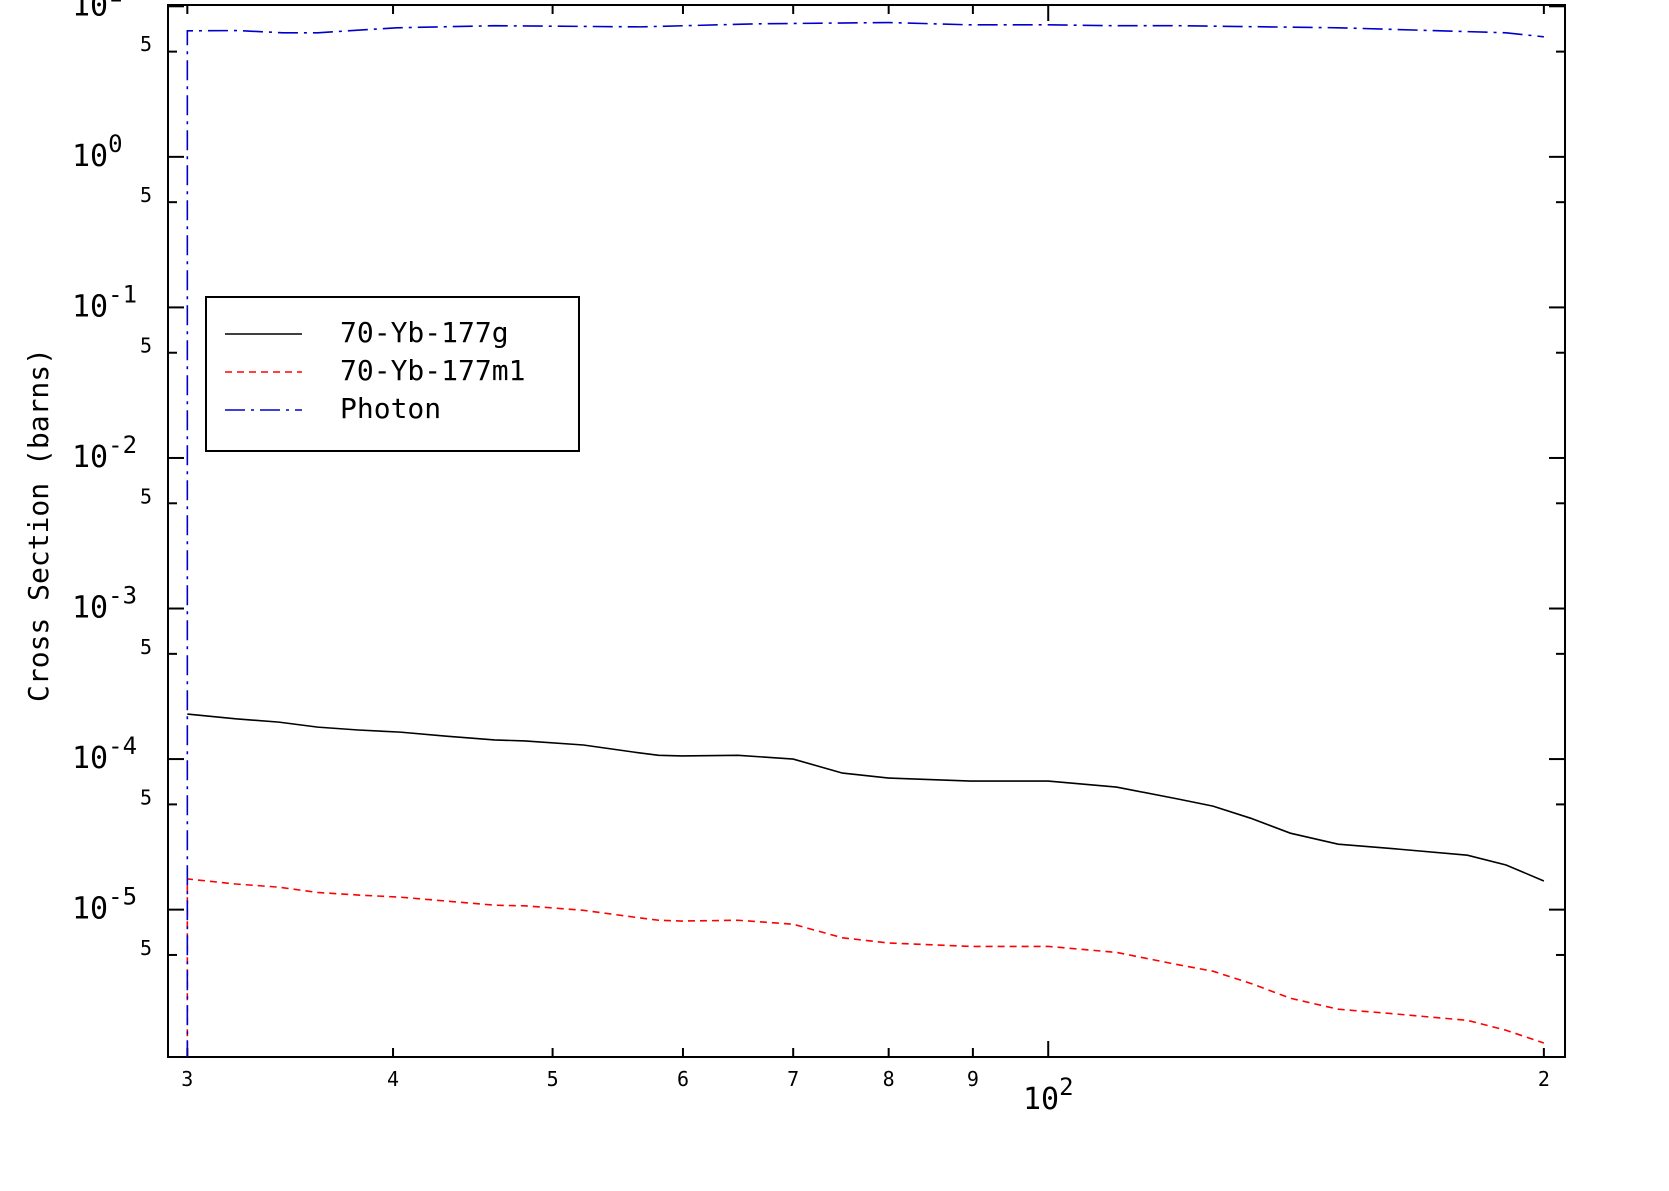 The height and width of the screenshot is (1191, 1669). I want to click on legend-box, so click(392, 374).